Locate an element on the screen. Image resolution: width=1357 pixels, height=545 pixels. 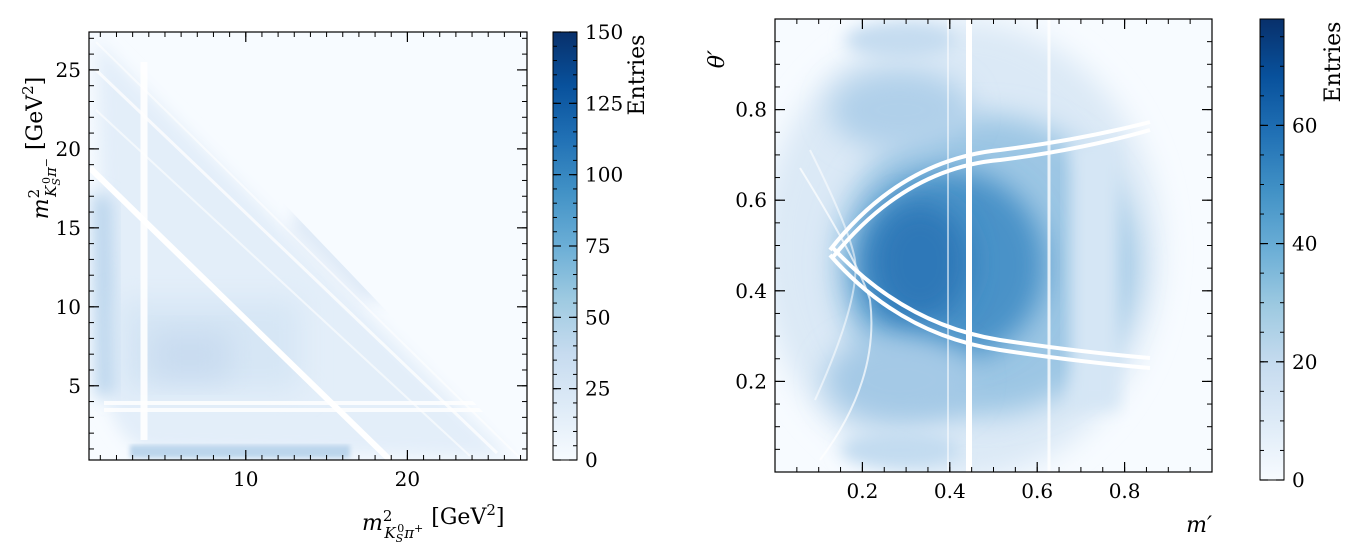
dalitz-y-tick-label: 10 is located at coordinates (68, 307).